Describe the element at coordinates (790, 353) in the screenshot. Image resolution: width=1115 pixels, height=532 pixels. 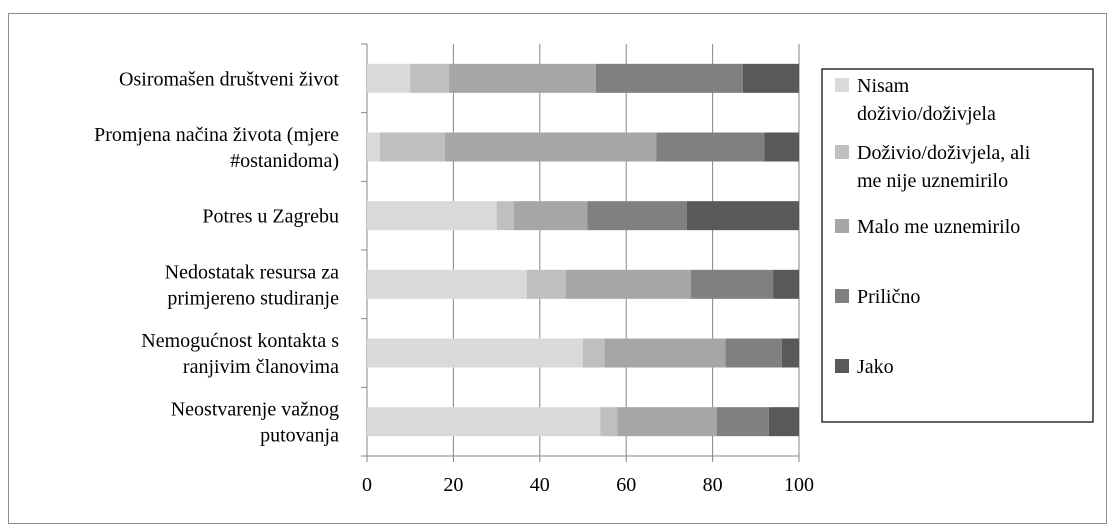
I see `bar-segment-c4-s4` at that location.